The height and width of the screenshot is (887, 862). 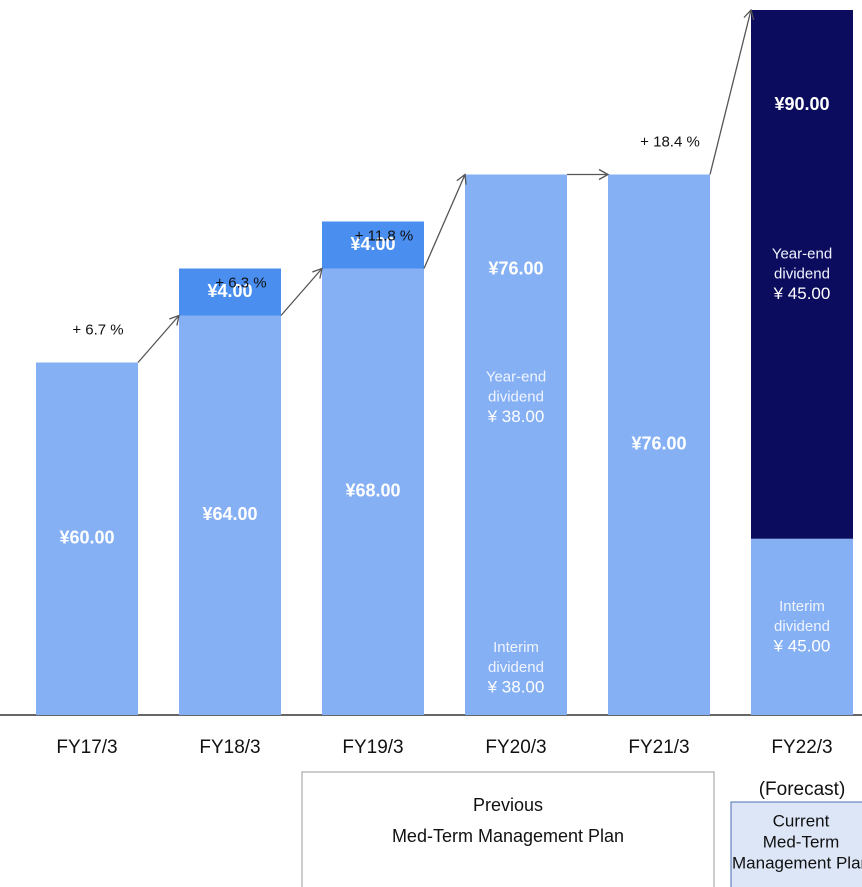 I want to click on value-label: ¥76.00, so click(x=658, y=444).